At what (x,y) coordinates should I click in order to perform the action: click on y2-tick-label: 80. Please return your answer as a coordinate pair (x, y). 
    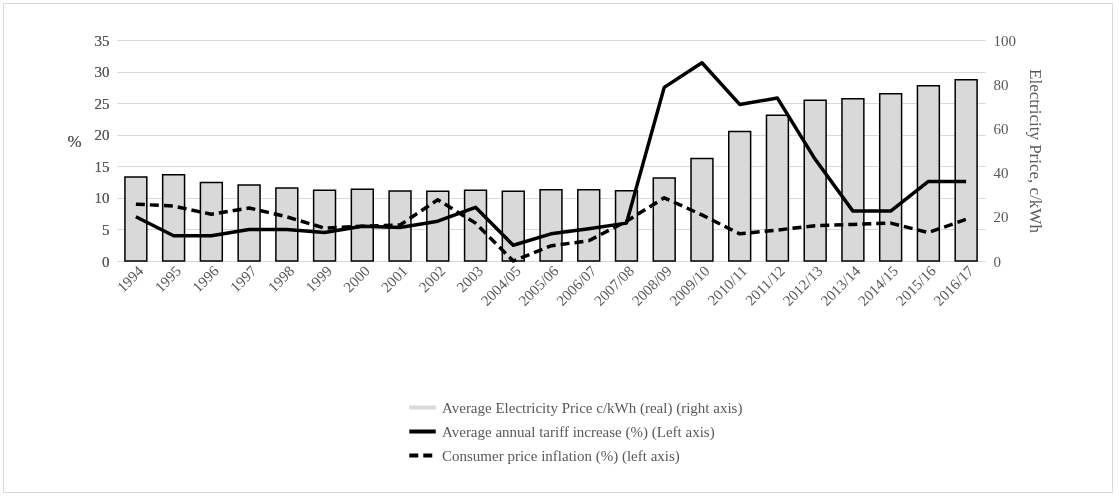
    Looking at the image, I should click on (1001, 84).